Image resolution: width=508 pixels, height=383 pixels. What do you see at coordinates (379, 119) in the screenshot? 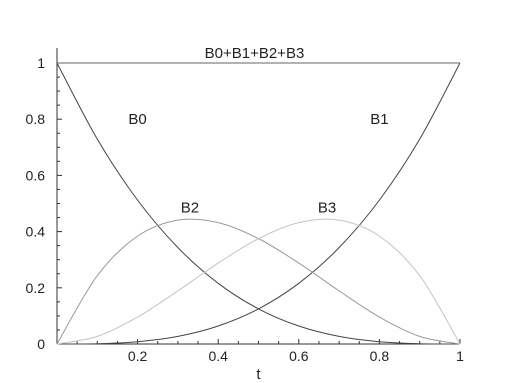
I see `curve-label: B1` at bounding box center [379, 119].